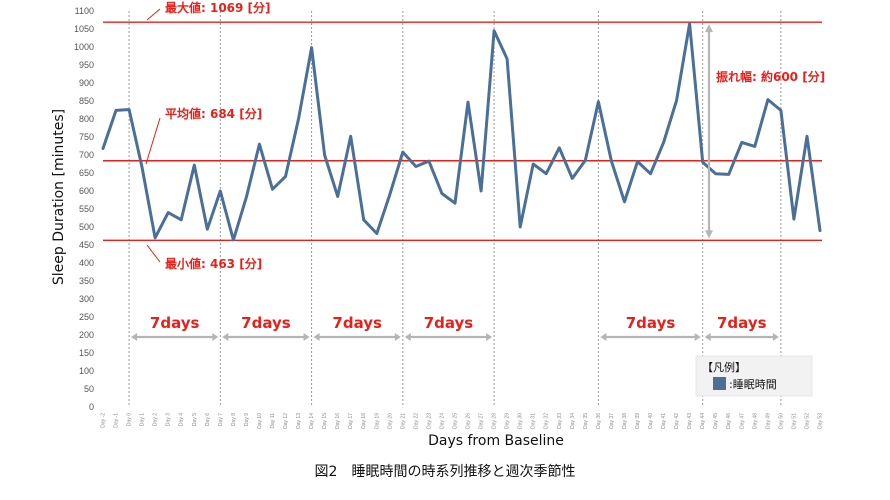  I want to click on y-axis-title: Sleep Duration [minutes], so click(59, 197).